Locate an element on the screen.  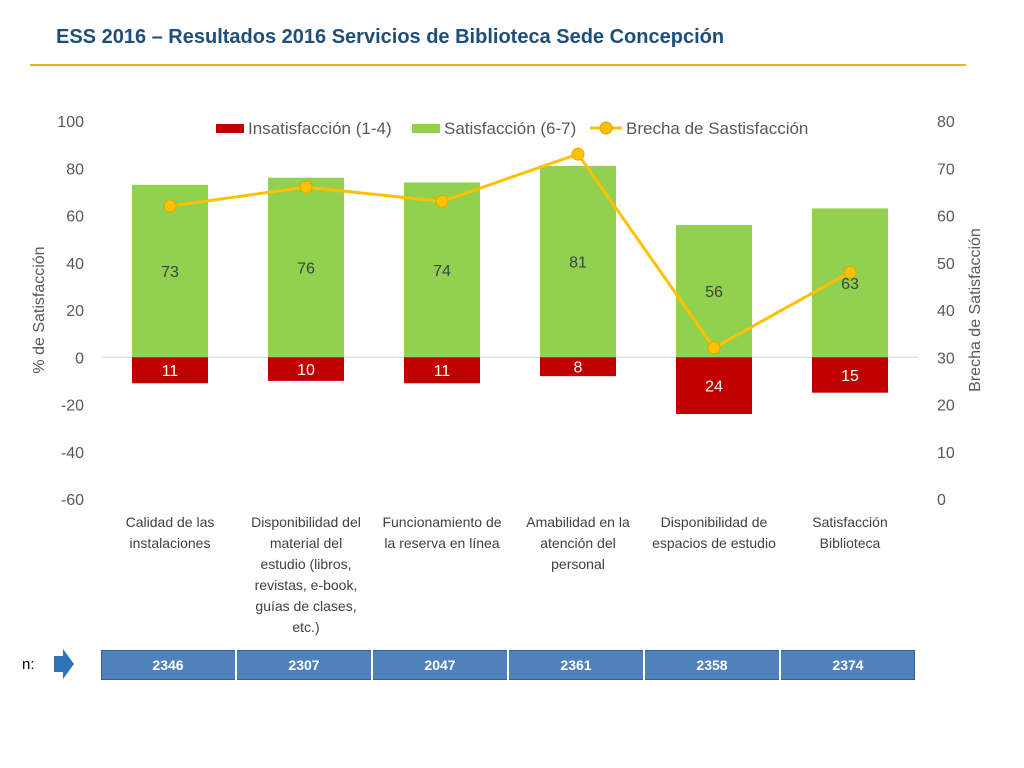
legend-label-insatisfaccion: Insatisfacción (1-4) is located at coordinates (320, 128).